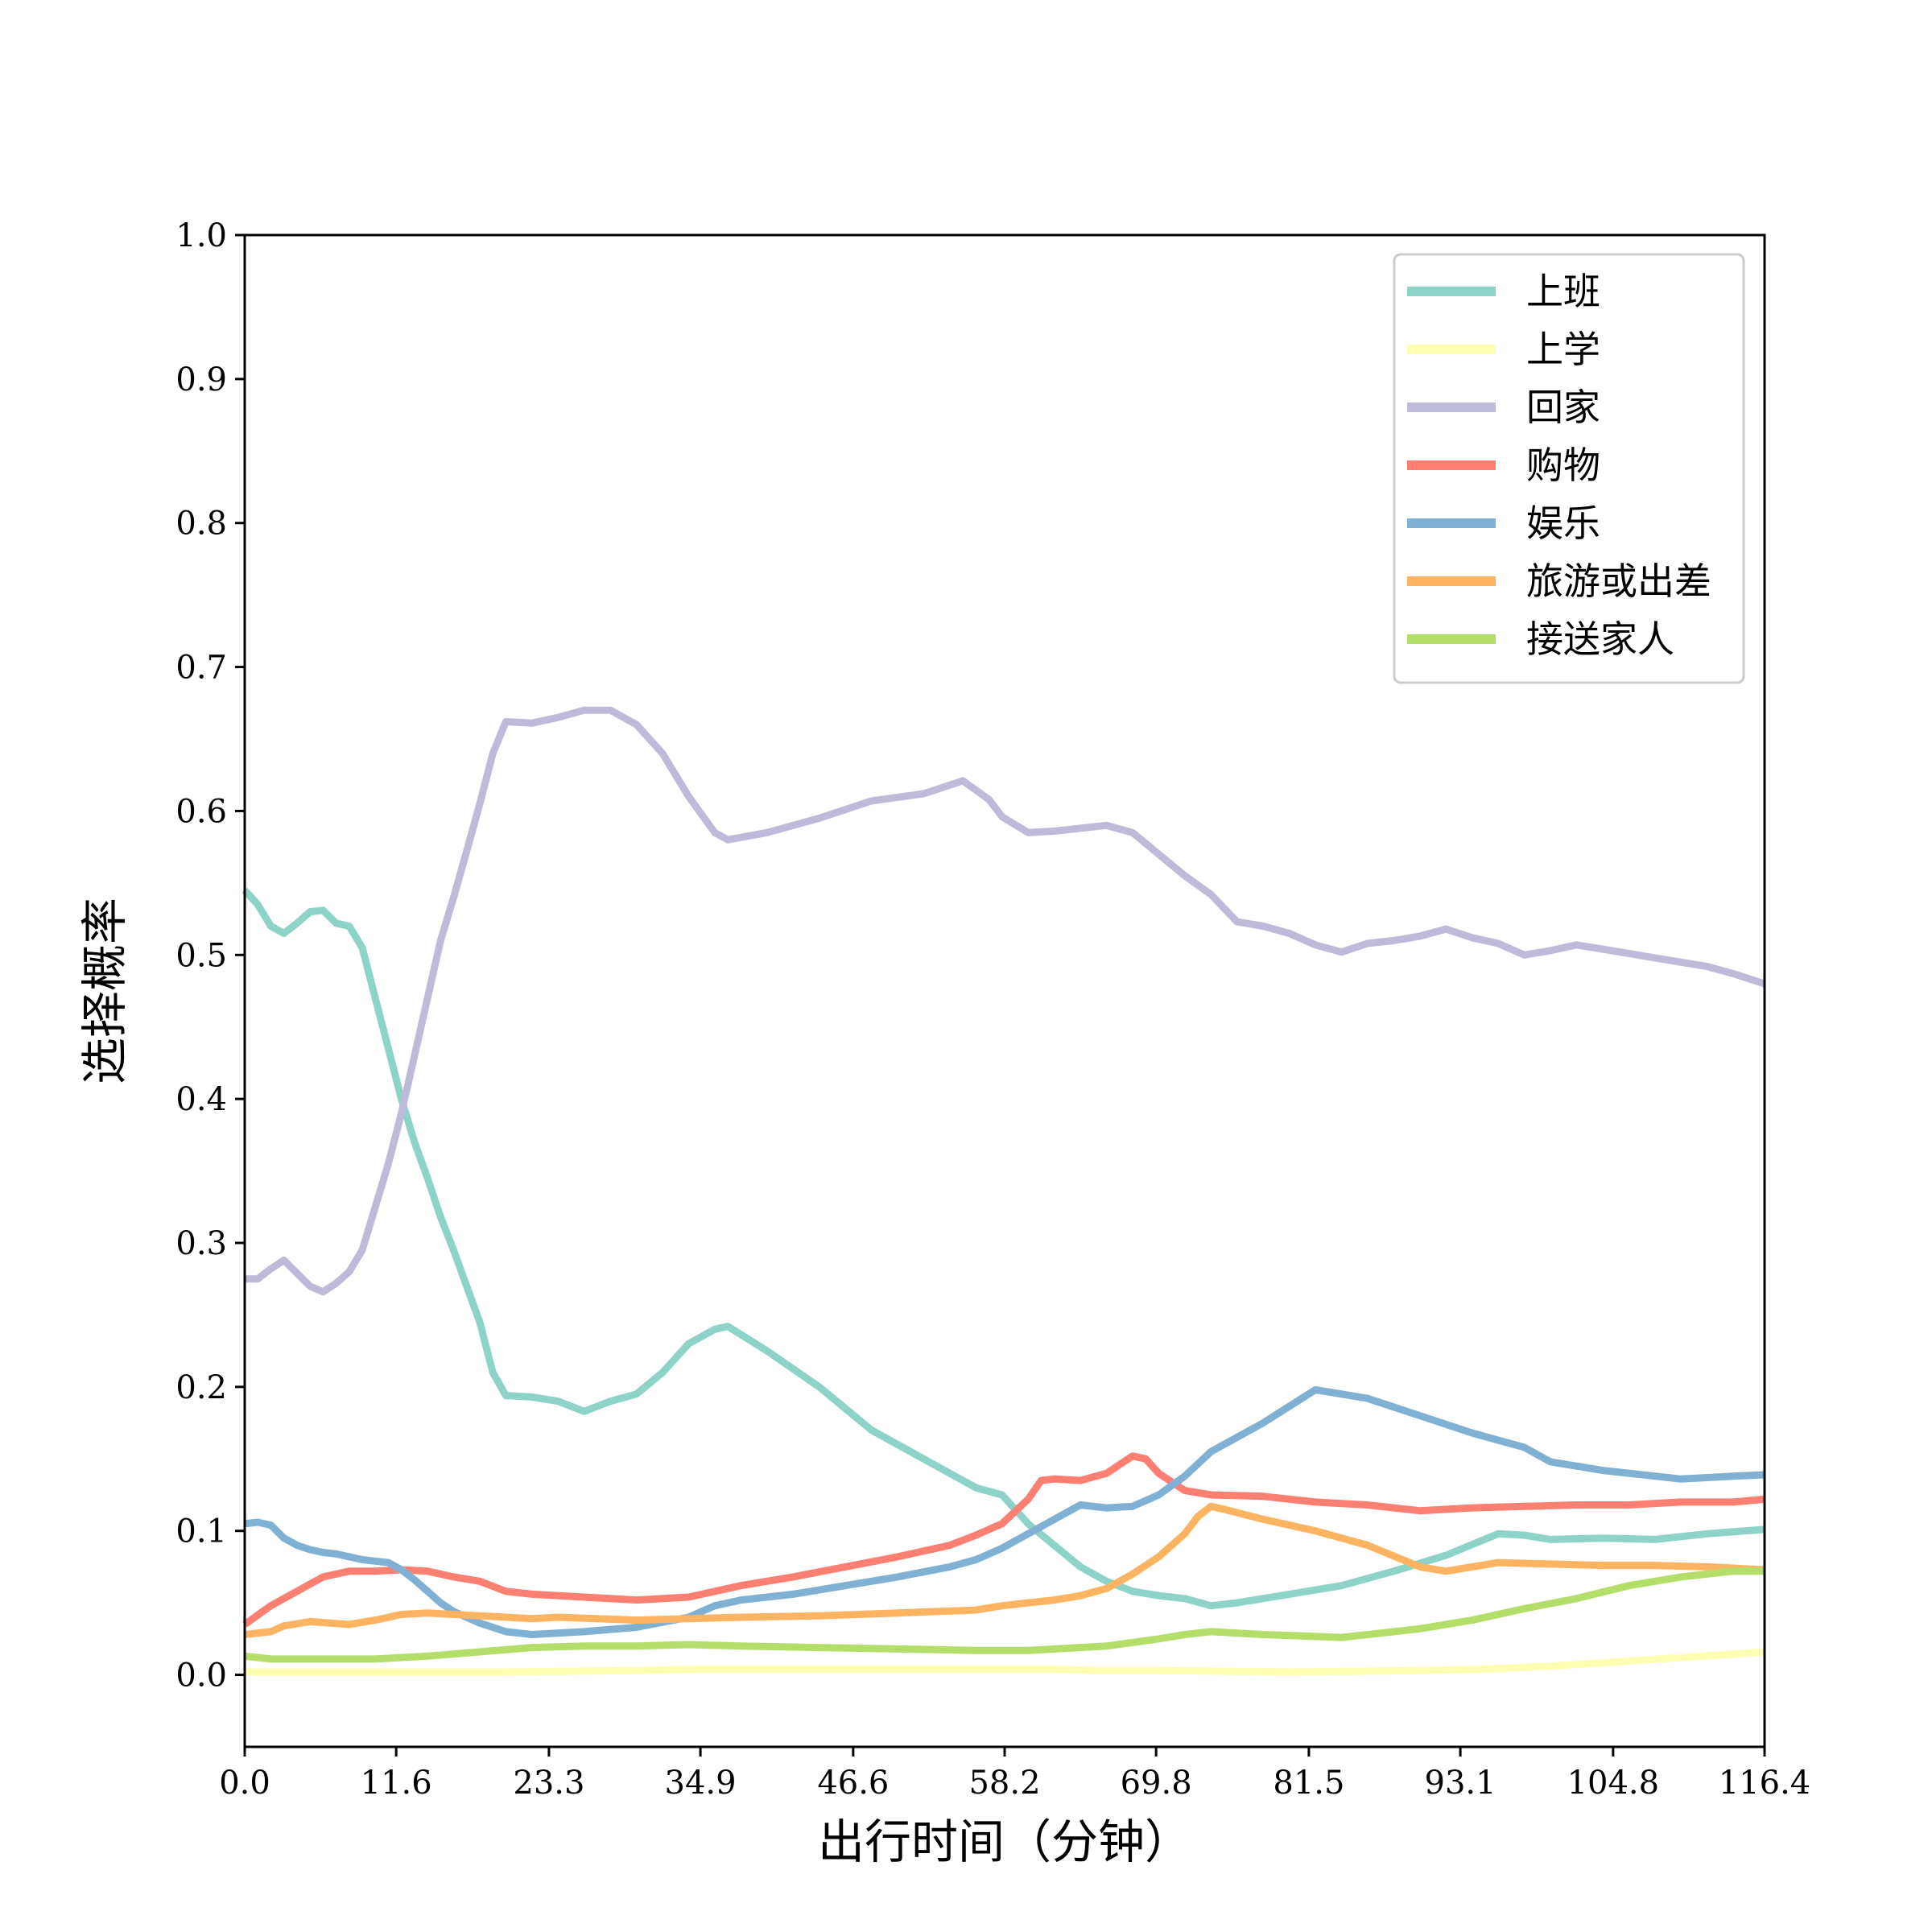 Image resolution: width=1932 pixels, height=1932 pixels. I want to click on legend-label-回家: 回家, so click(1563, 407).